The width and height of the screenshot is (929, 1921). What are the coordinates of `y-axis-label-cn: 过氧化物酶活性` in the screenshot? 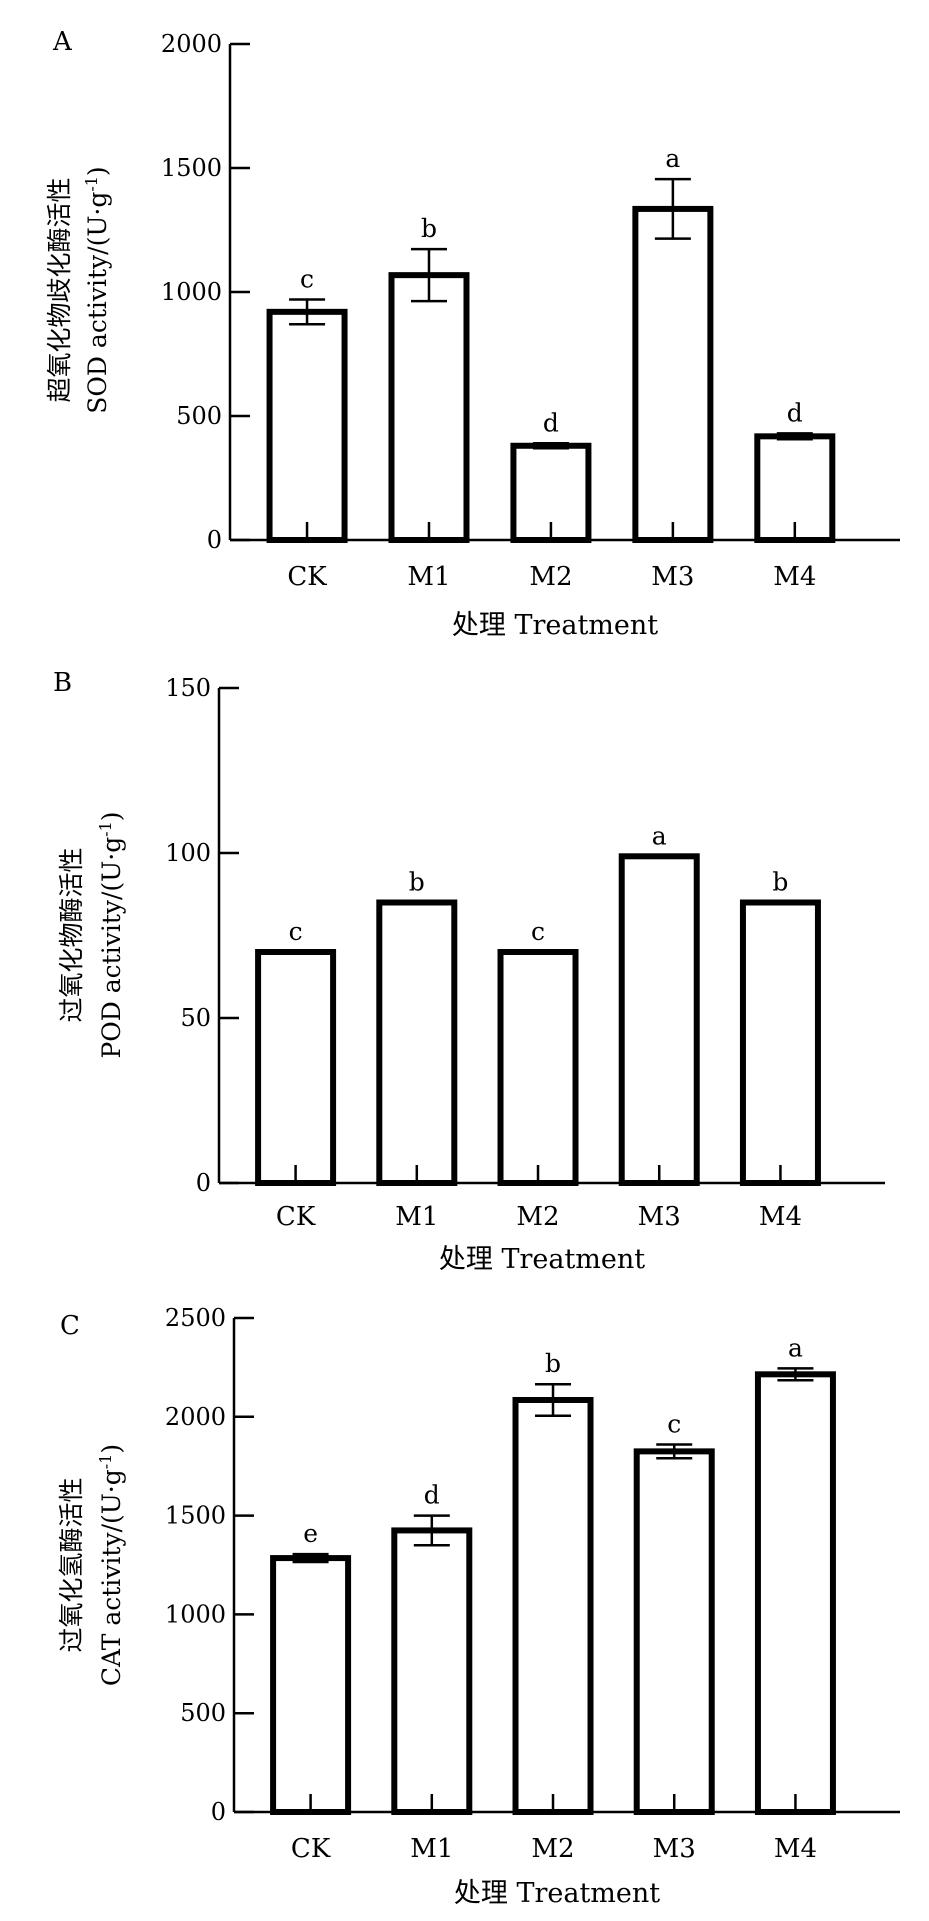 It's located at (71, 934).